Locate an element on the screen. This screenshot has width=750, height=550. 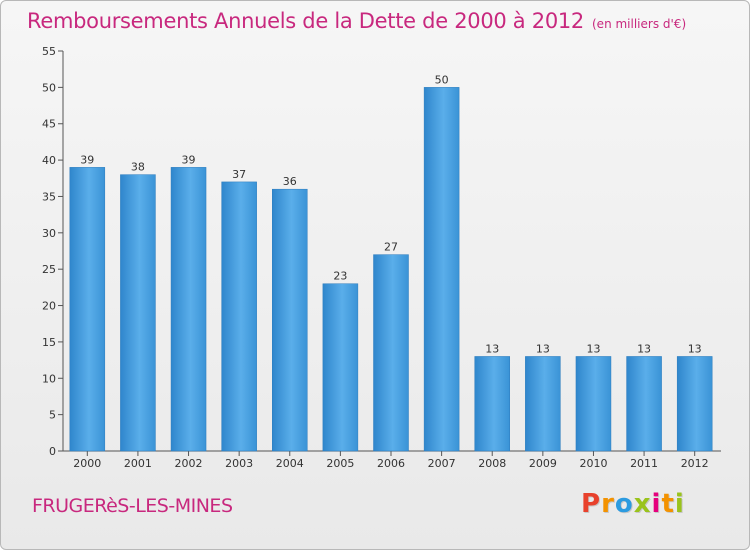
y-axis: 0 5 10 15 20 25 30 35 40 45 50 55 is located at coordinates (53, 251).